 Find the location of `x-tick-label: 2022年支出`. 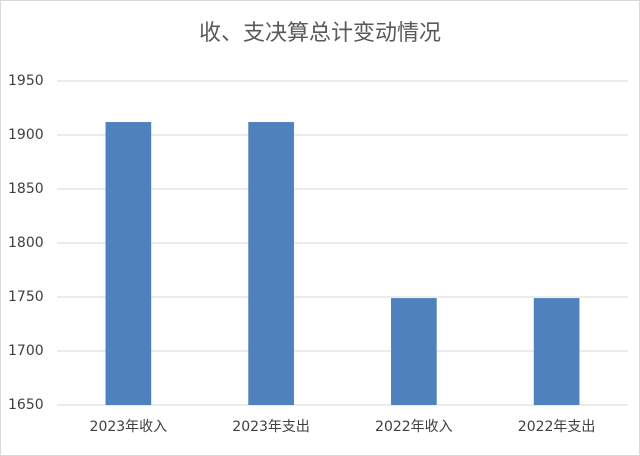

x-tick-label: 2022年支出 is located at coordinates (557, 427).